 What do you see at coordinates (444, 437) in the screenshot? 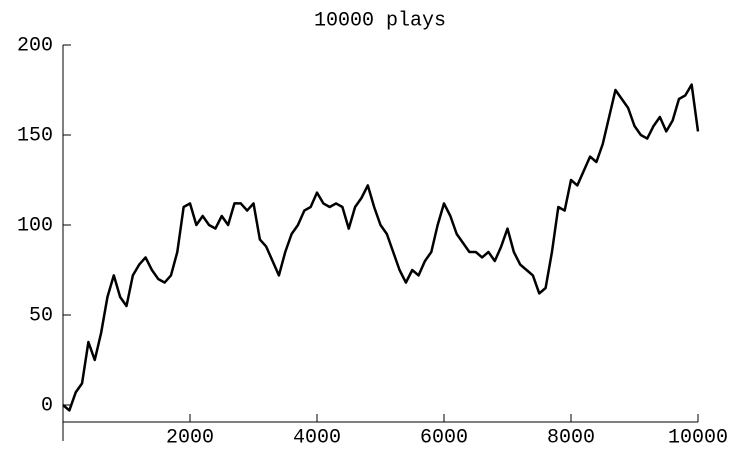
I see `x-tick-label: 6000` at bounding box center [444, 437].